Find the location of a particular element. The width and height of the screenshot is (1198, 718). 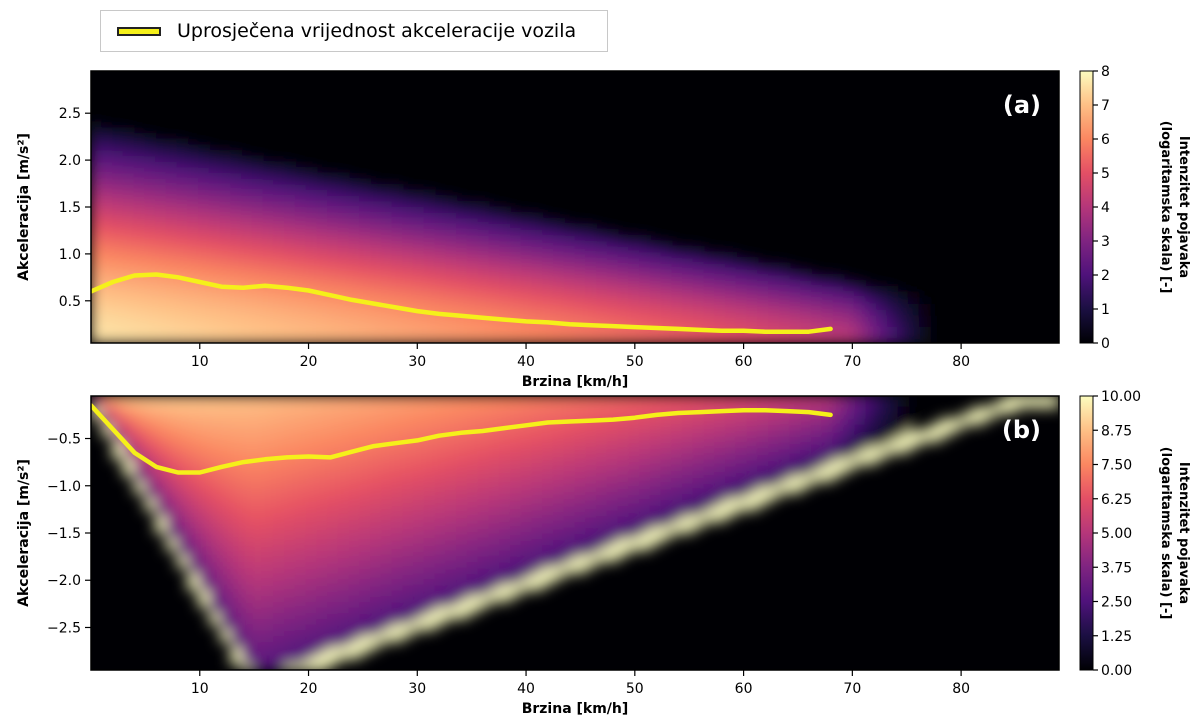

colorbar-tick-label: 6 is located at coordinates (1105, 140).